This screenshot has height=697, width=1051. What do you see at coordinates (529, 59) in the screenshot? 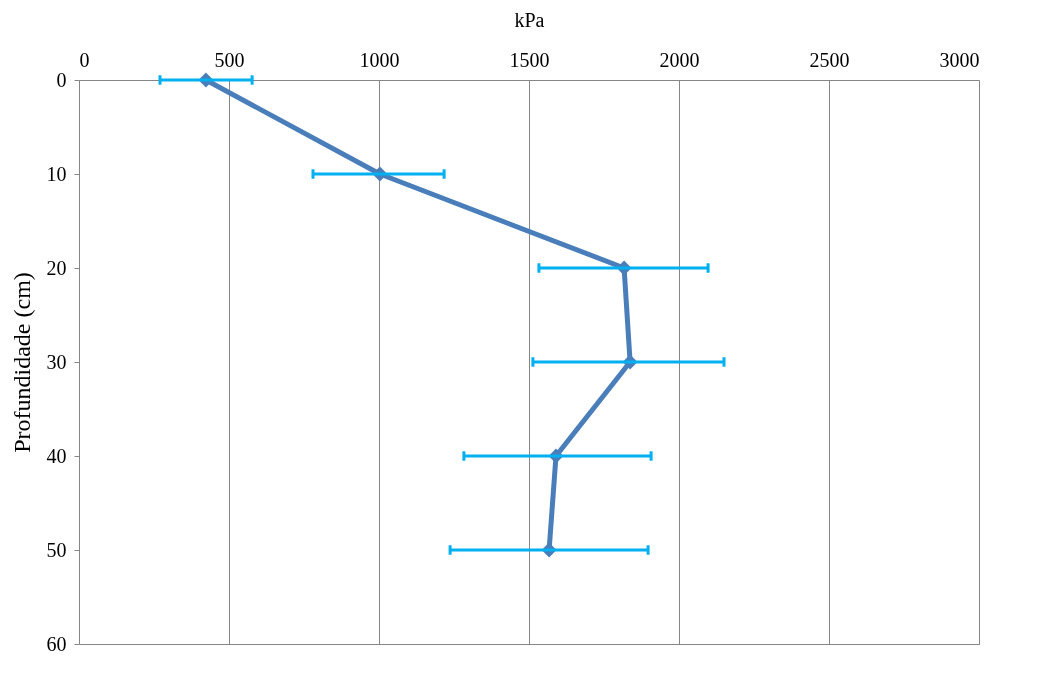
I see `x-tick-label: 1500` at bounding box center [529, 59].